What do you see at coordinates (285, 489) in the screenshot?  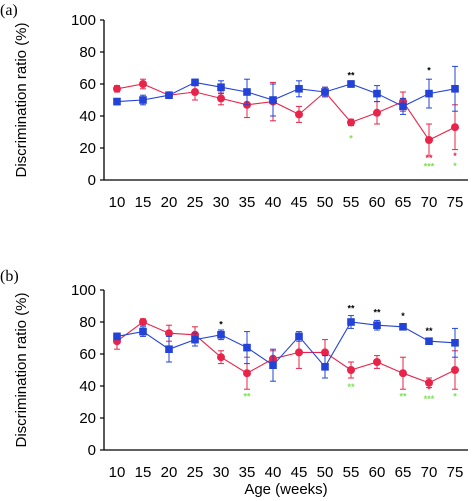 I see `x-axis-title: Age (weeks)` at bounding box center [285, 489].